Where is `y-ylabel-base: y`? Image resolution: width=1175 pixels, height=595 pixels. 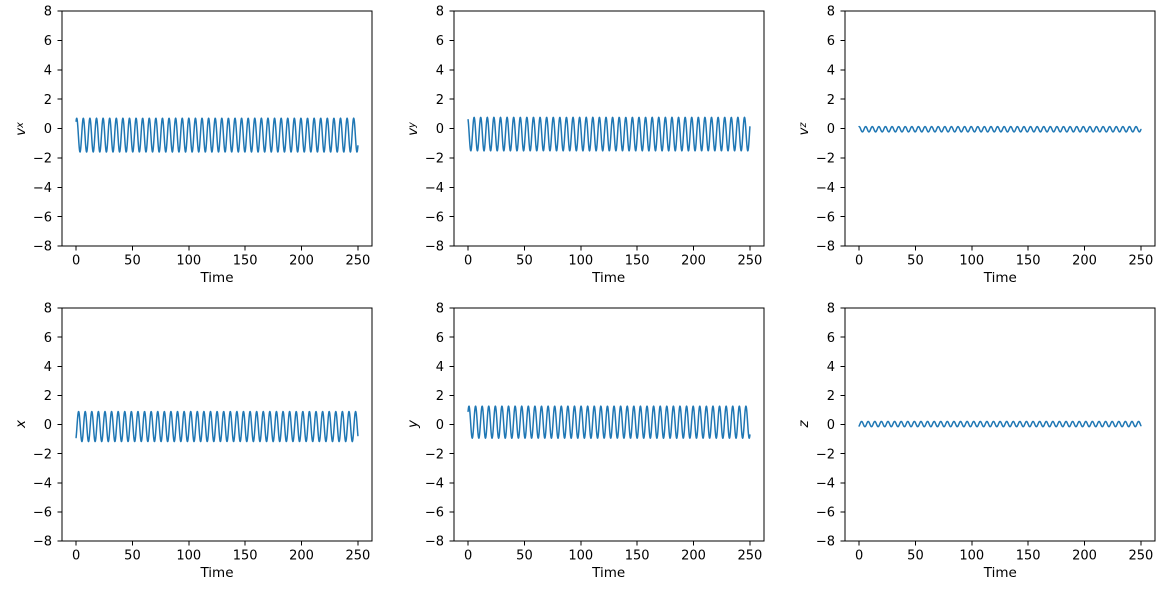 y-ylabel-base: y is located at coordinates (412, 424).